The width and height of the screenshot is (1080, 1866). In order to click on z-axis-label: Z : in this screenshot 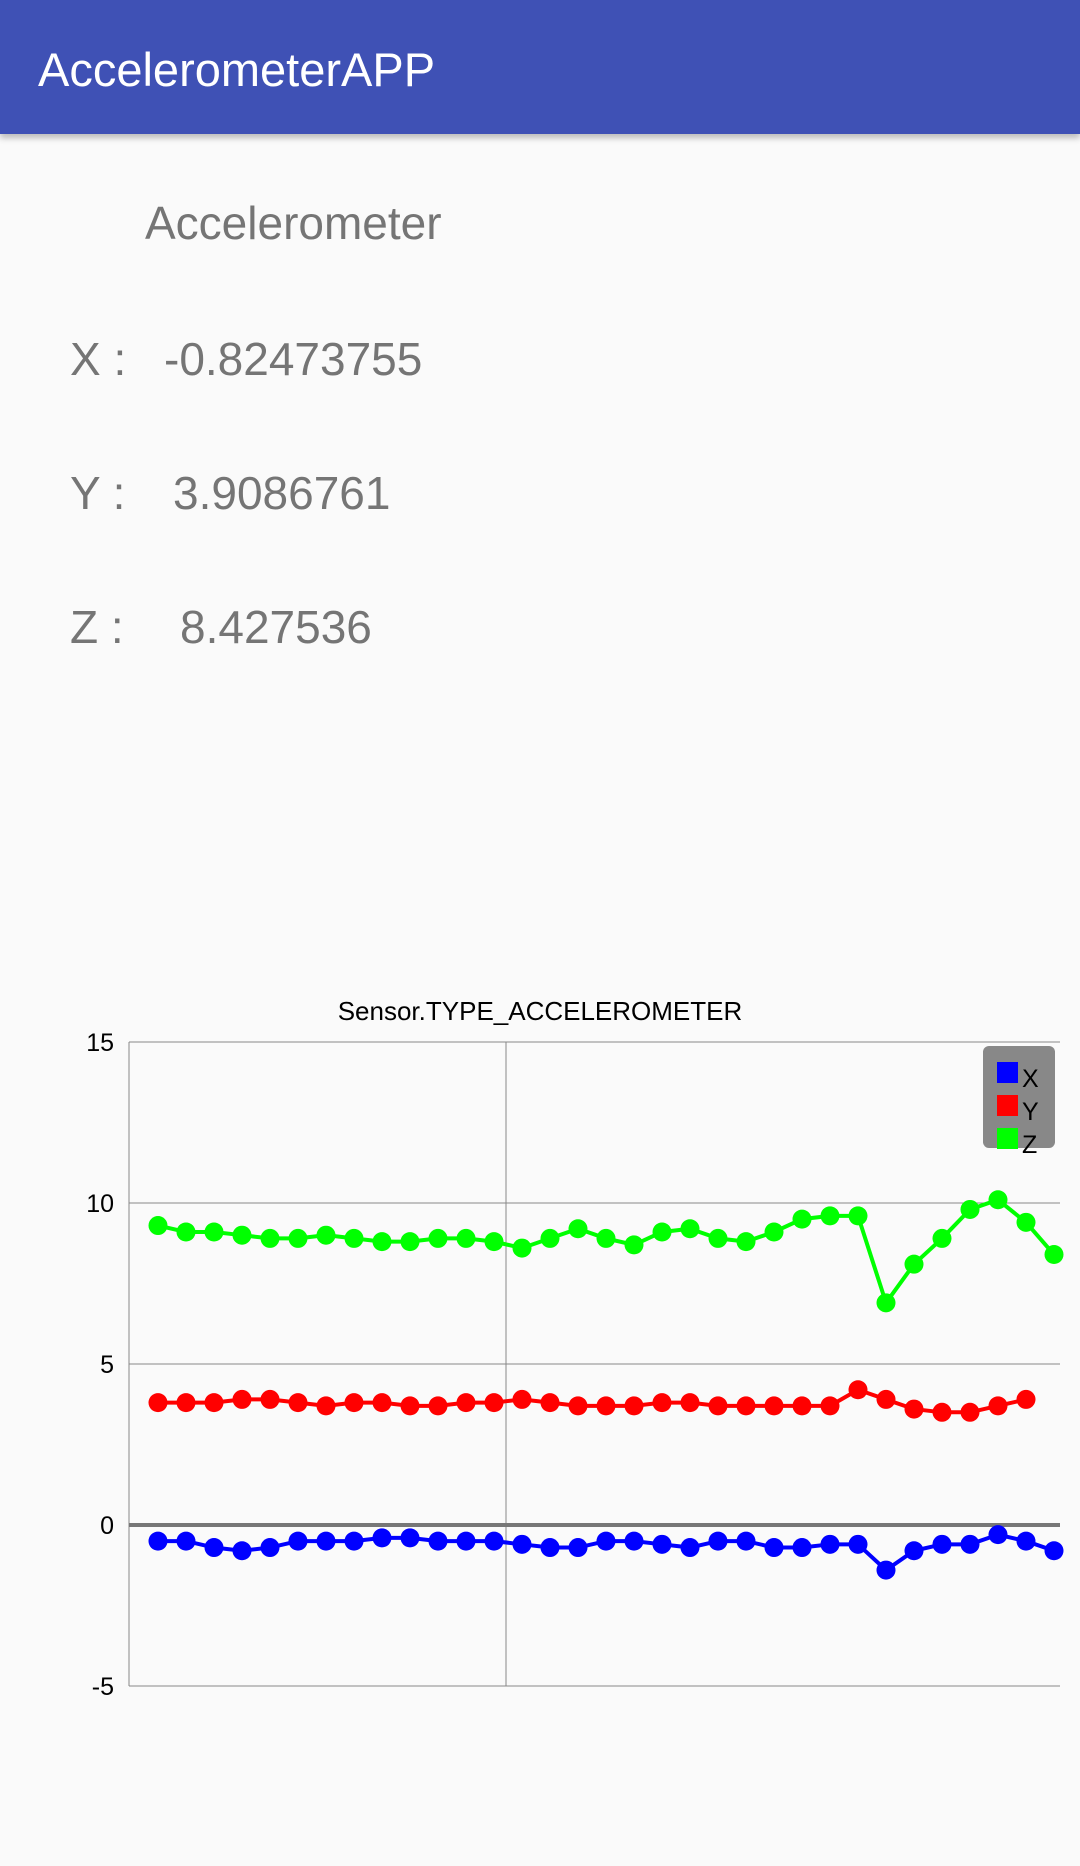, I will do `click(97, 627)`.